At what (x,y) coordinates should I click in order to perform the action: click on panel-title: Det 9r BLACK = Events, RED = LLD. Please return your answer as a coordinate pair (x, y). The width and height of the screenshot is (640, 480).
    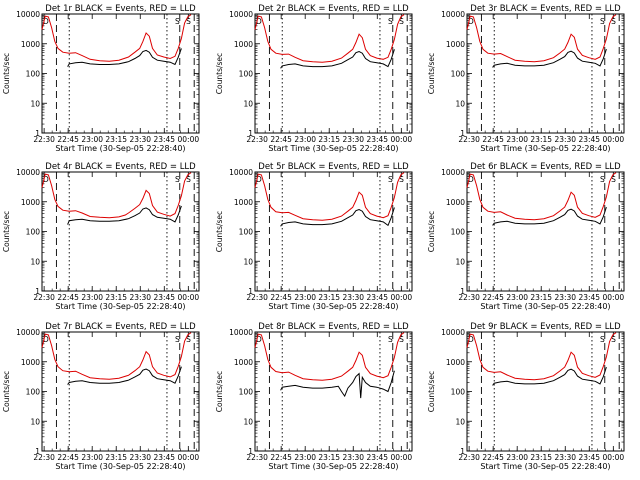
    Looking at the image, I should click on (545, 327).